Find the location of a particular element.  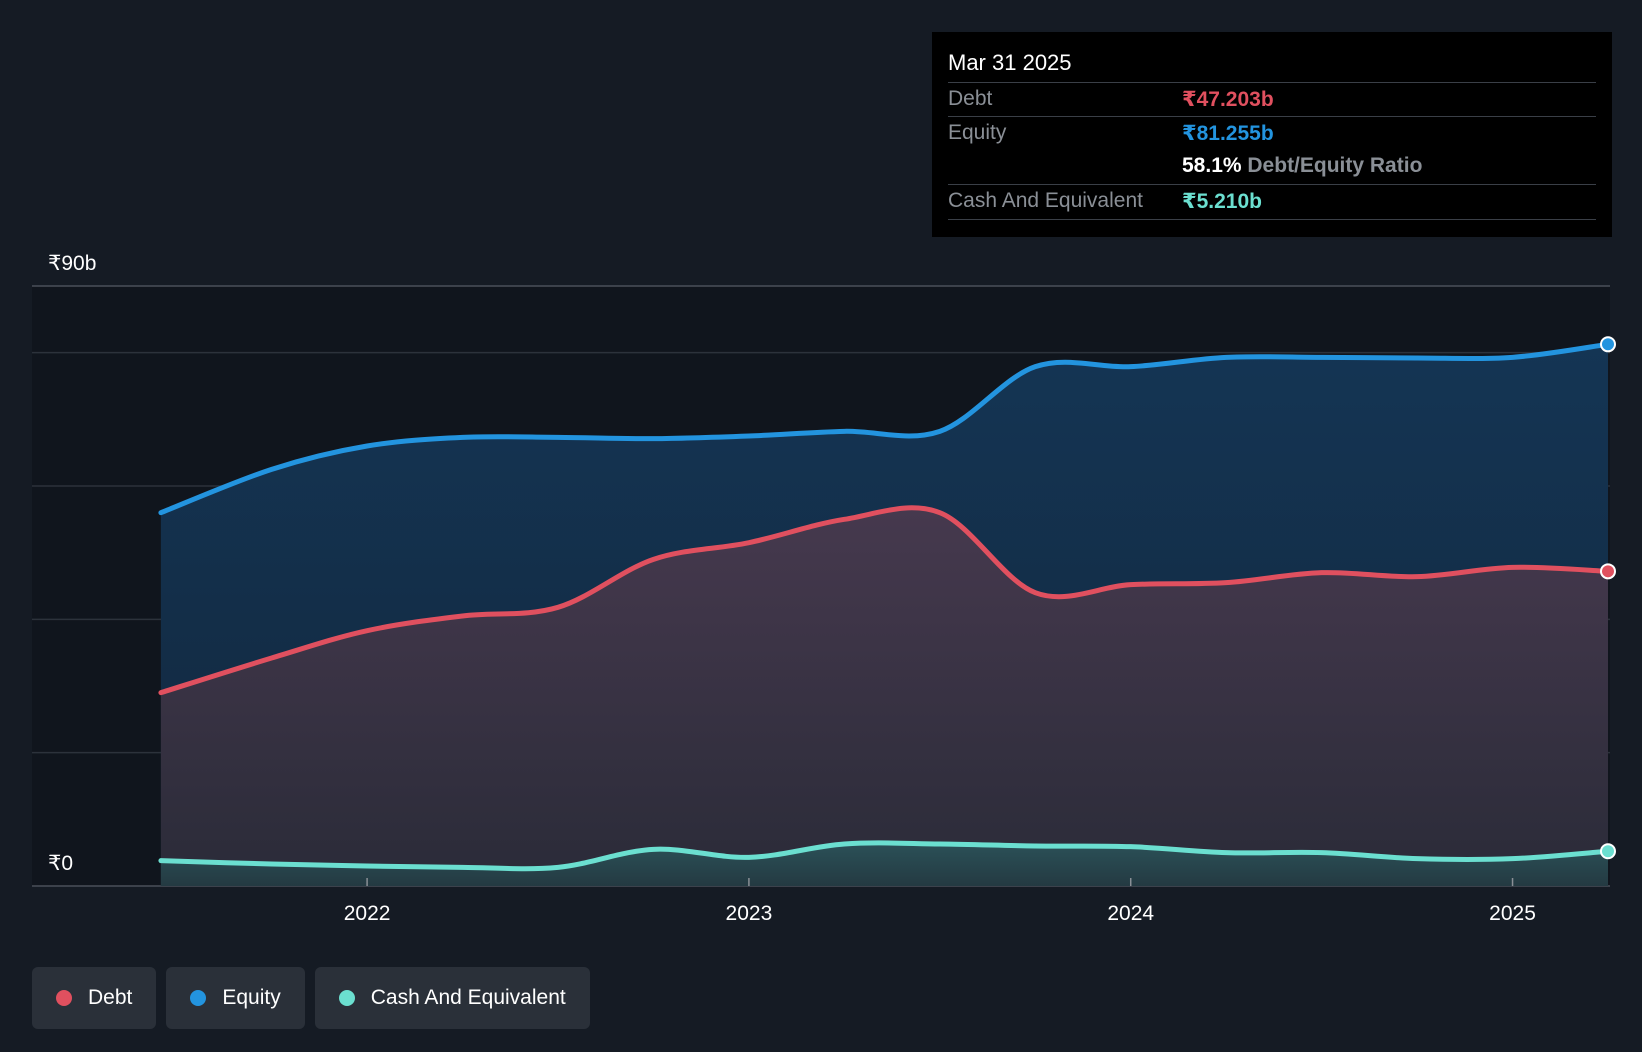

cash-line is located at coordinates (884, 856).